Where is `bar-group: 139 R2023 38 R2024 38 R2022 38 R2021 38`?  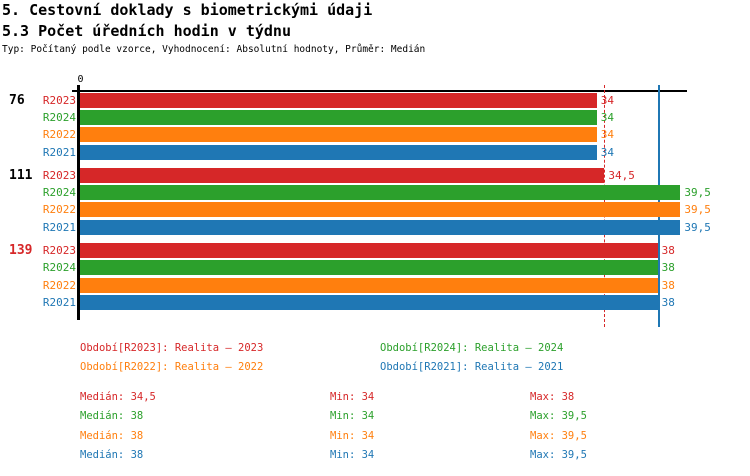 bar-group: 139 R2023 38 R2024 38 R2022 38 R2021 38 is located at coordinates (360, 276).